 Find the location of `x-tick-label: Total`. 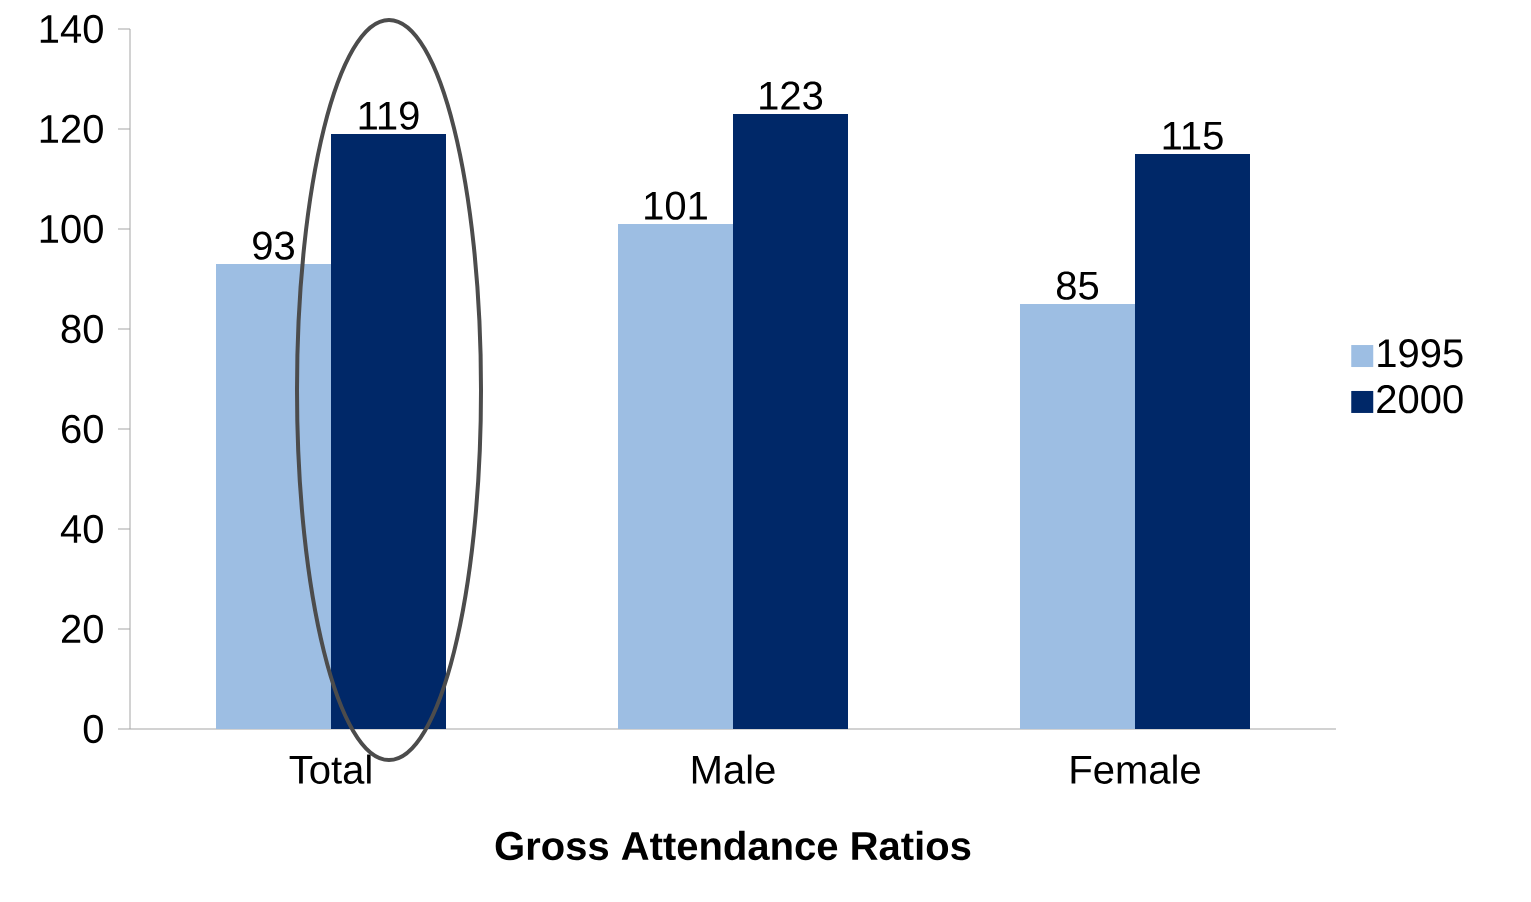

x-tick-label: Total is located at coordinates (330, 769).